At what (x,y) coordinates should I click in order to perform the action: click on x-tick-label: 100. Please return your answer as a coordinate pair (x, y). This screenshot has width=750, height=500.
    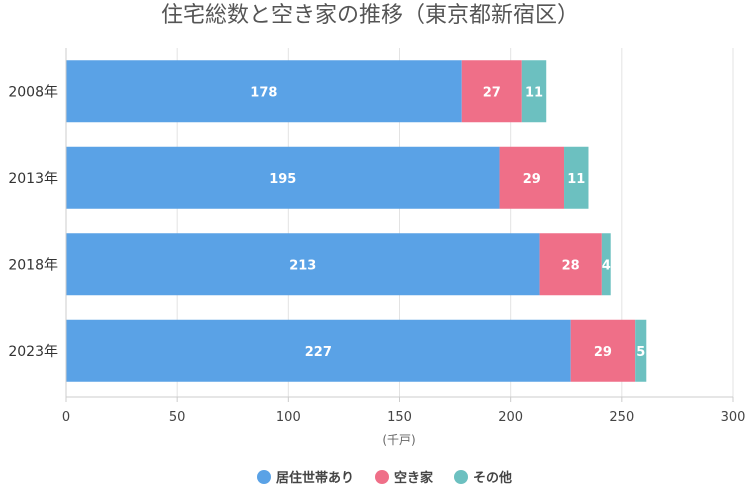
    Looking at the image, I should click on (288, 417).